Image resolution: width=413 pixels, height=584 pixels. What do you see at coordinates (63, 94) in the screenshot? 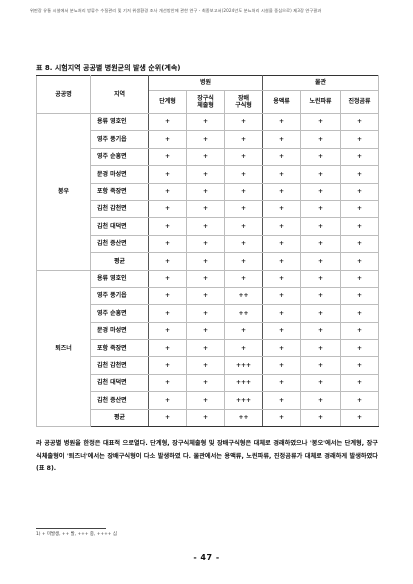
I see `col-header-group: 공공명` at bounding box center [63, 94].